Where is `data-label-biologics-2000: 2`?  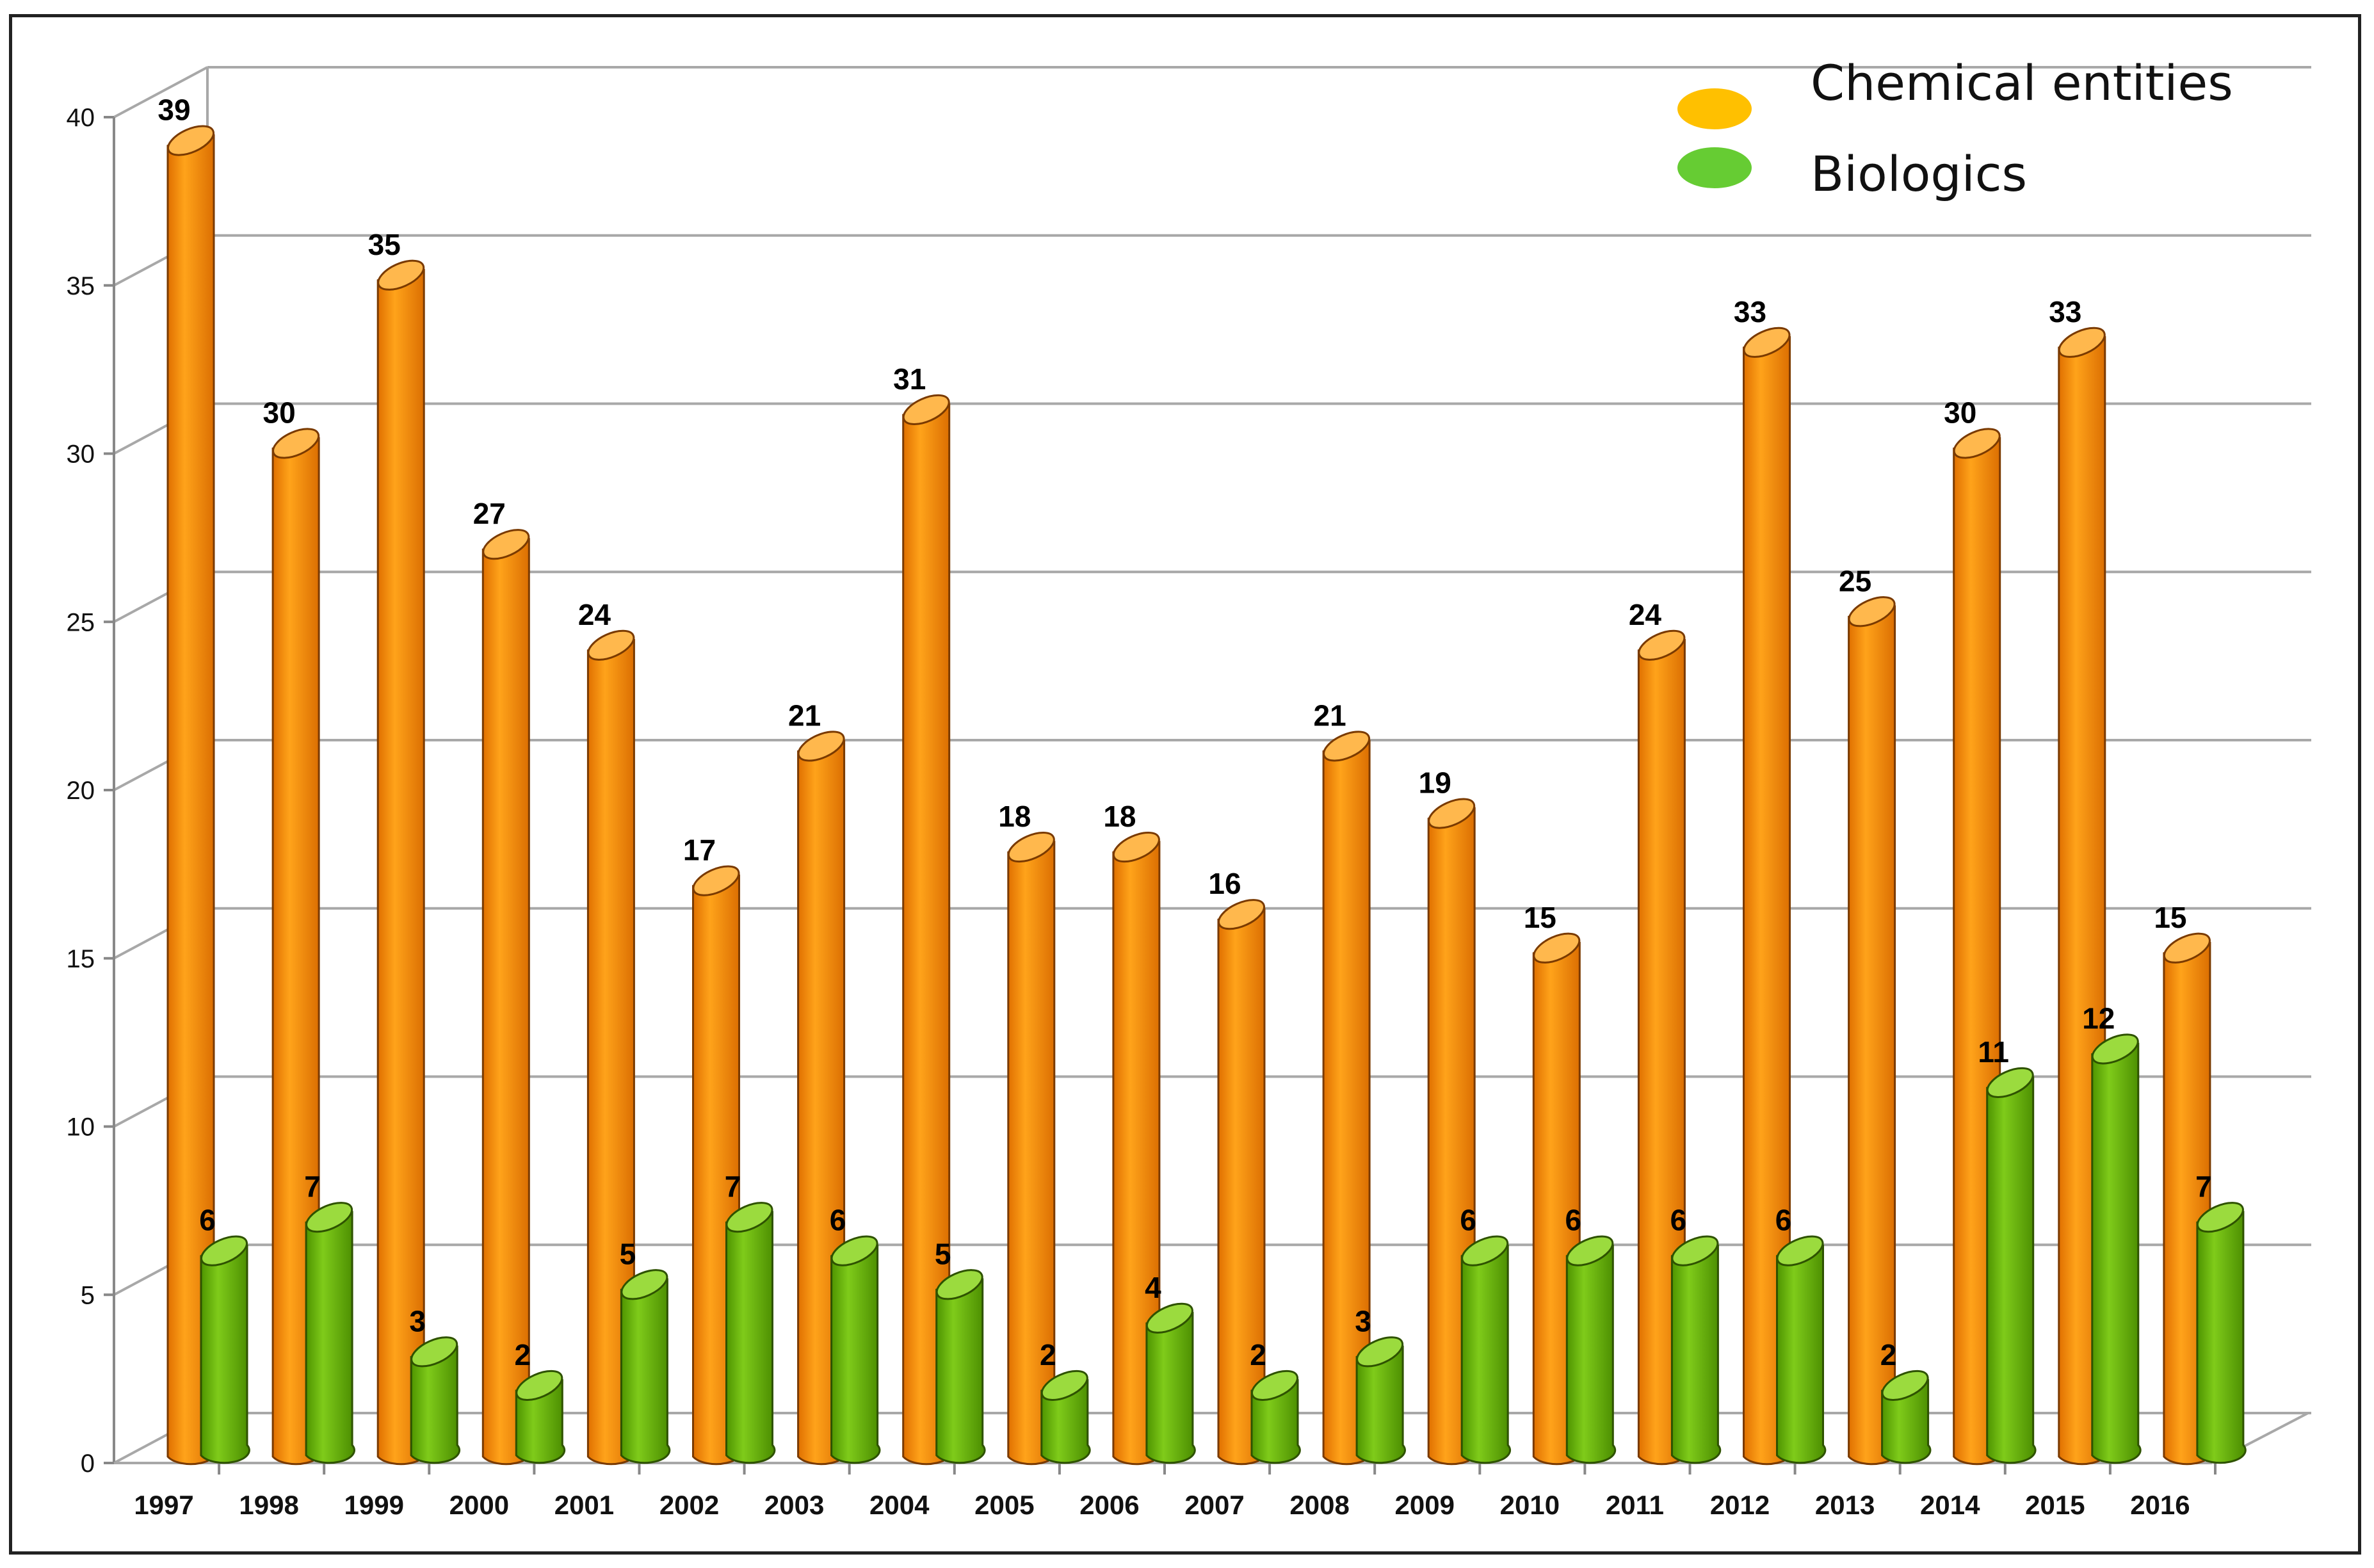
data-label-biologics-2000: 2 is located at coordinates (523, 1354).